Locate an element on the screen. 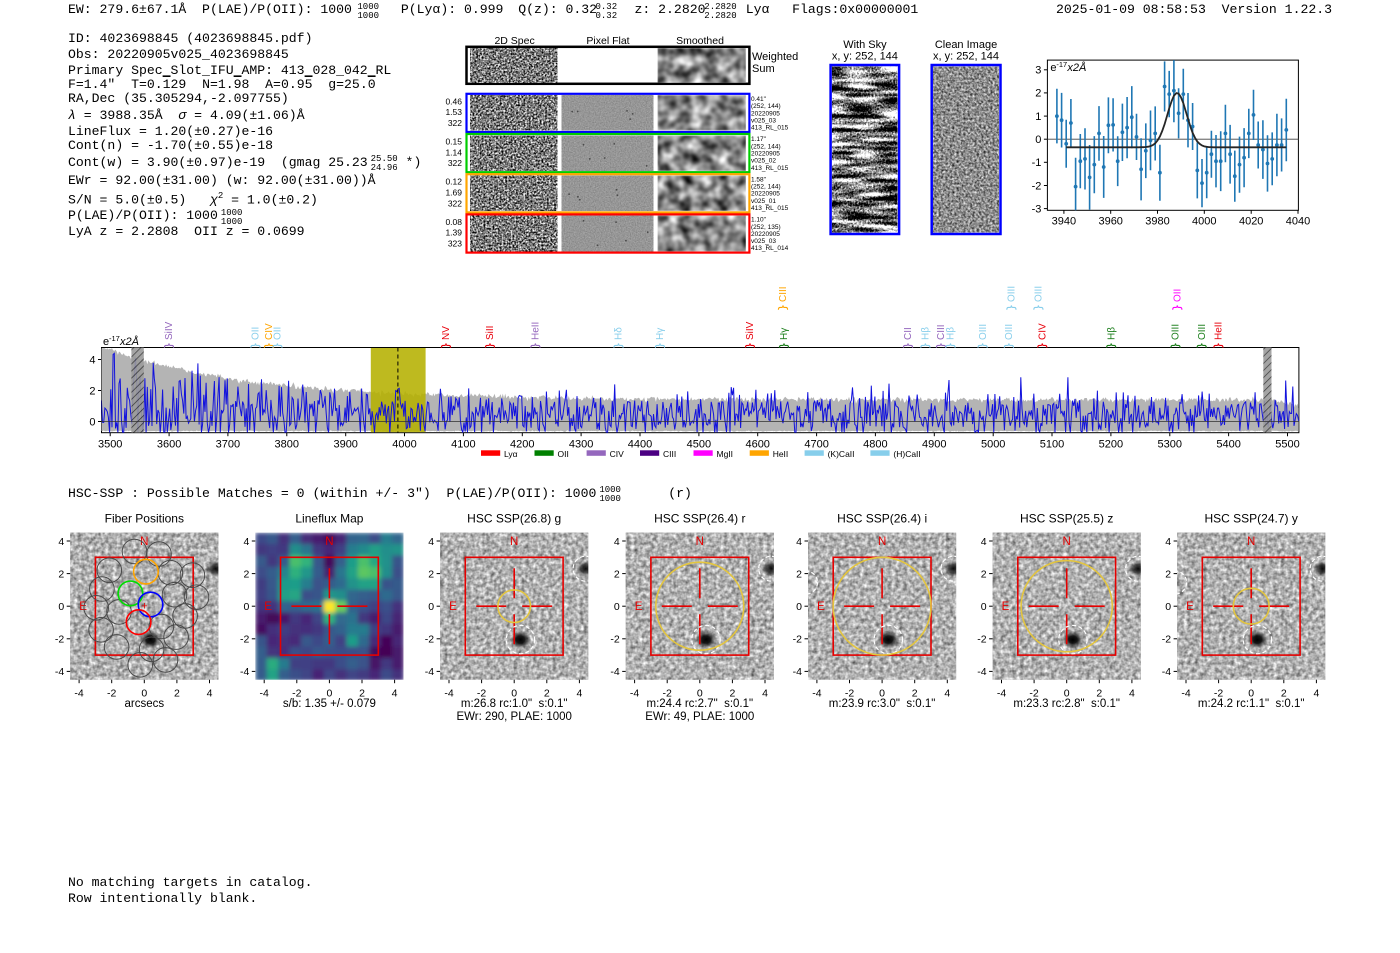 The image size is (1400, 953). svg-text: m:26.8 rc:1.0" s:0.1" is located at coordinates (514, 704).